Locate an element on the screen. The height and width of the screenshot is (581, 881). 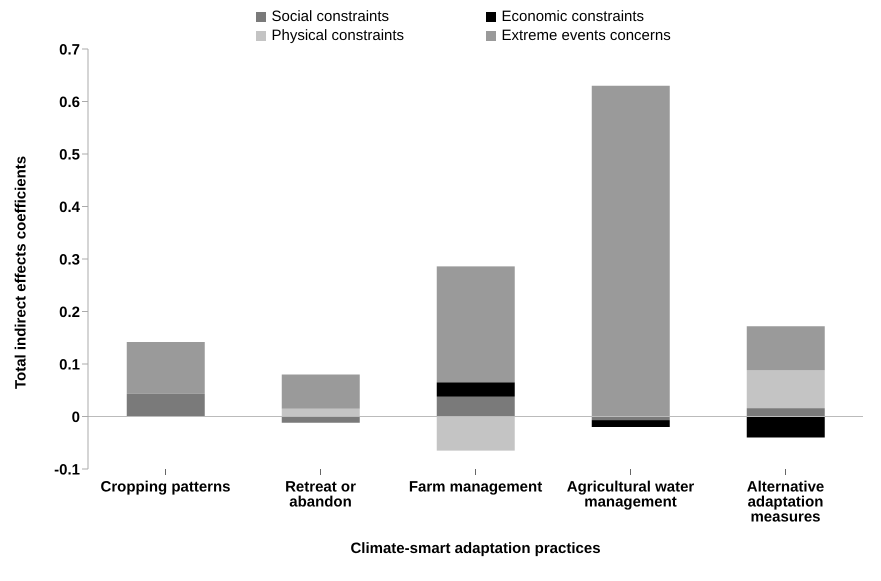
y-tick-label: 0.2 is located at coordinates (69, 312).